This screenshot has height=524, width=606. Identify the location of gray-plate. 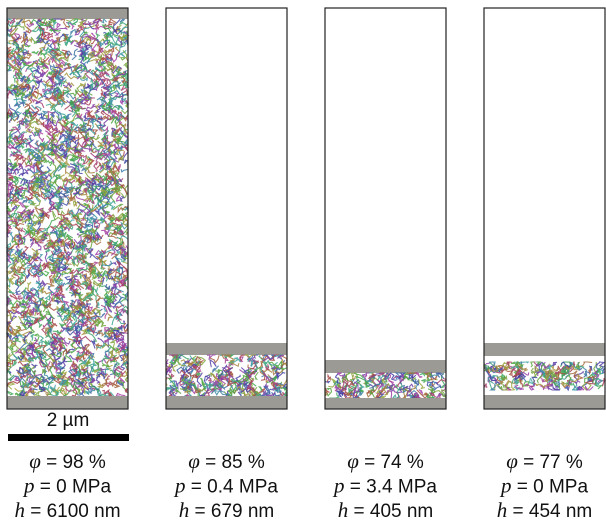
(544, 349).